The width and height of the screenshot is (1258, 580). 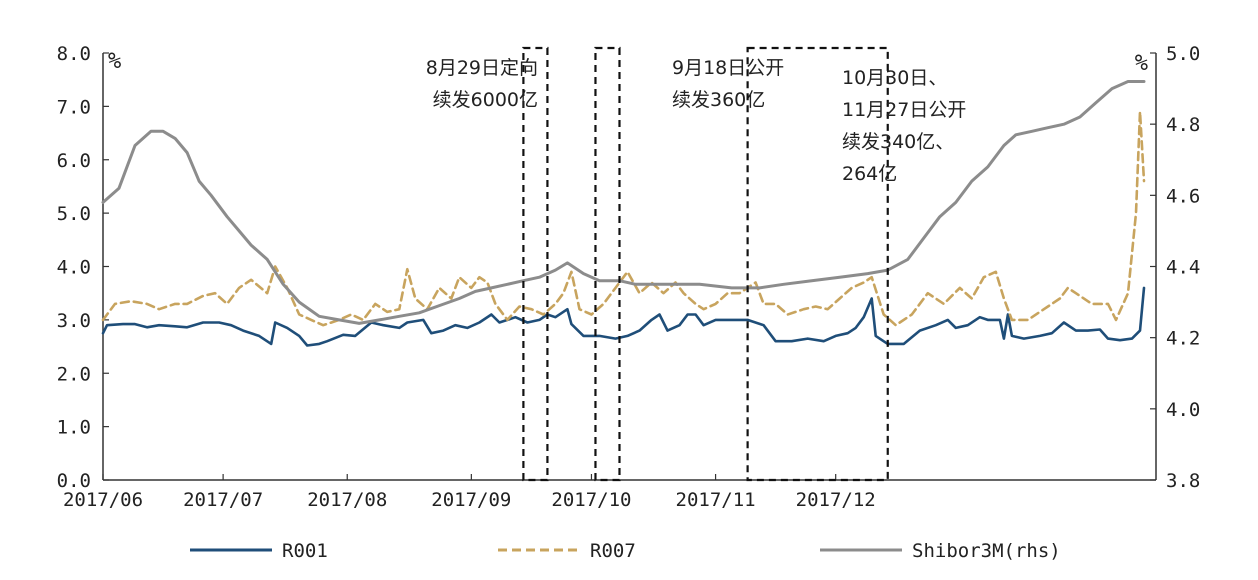 What do you see at coordinates (623, 316) in the screenshot?
I see `series-line-r001` at bounding box center [623, 316].